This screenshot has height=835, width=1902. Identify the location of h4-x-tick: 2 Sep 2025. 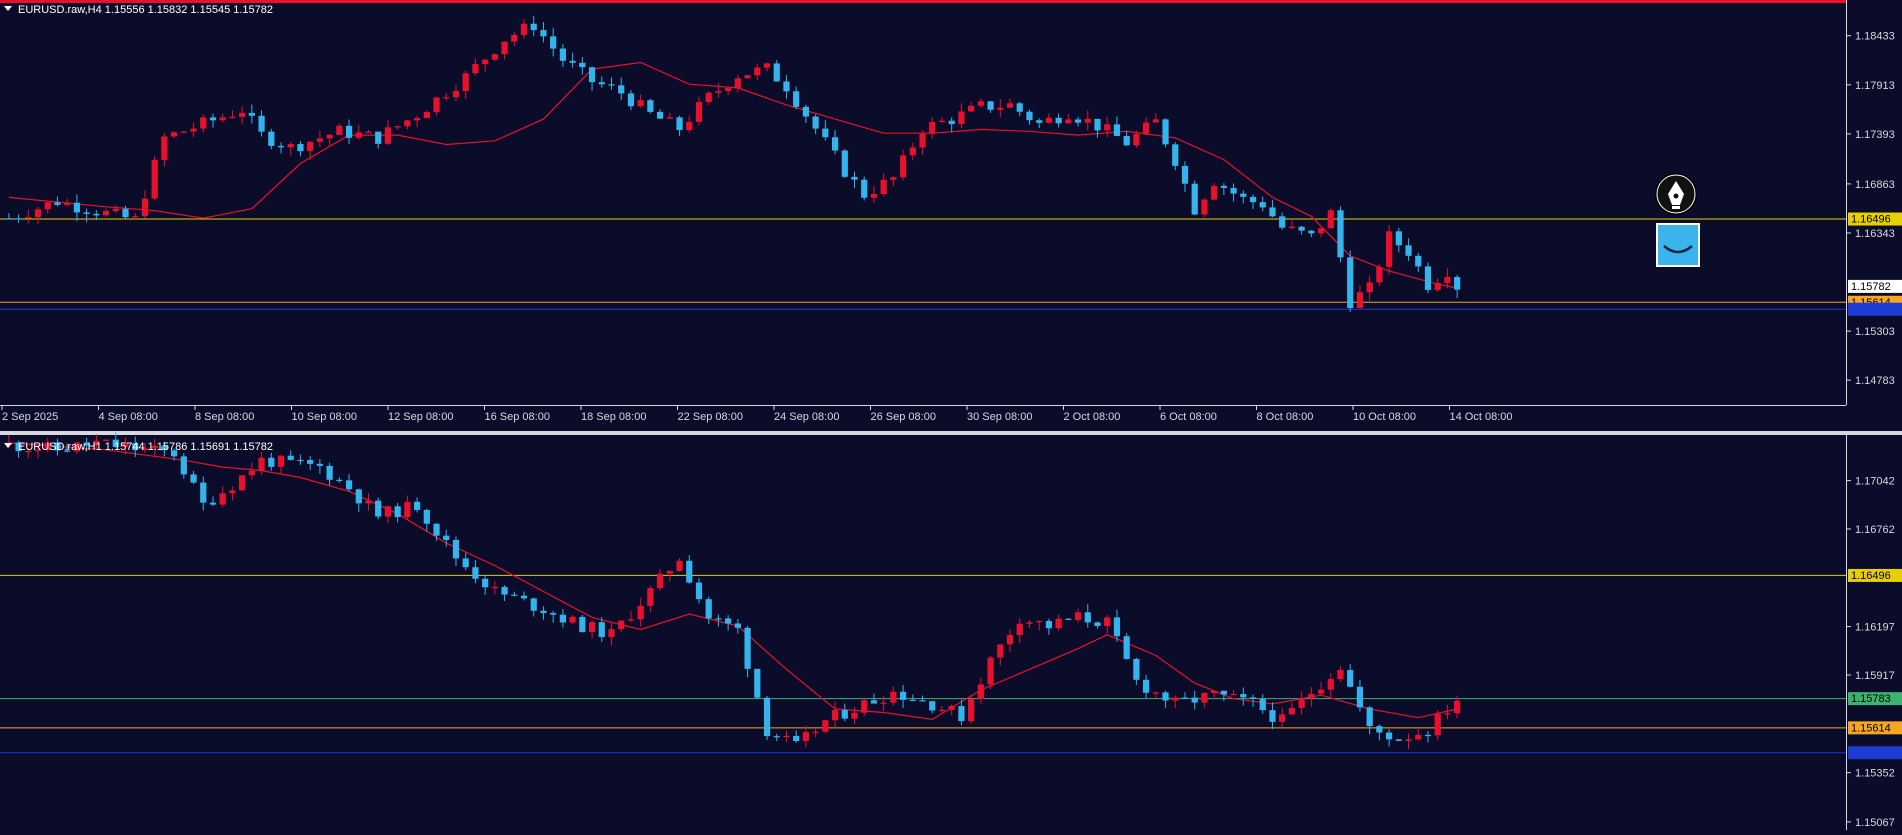
(30, 417).